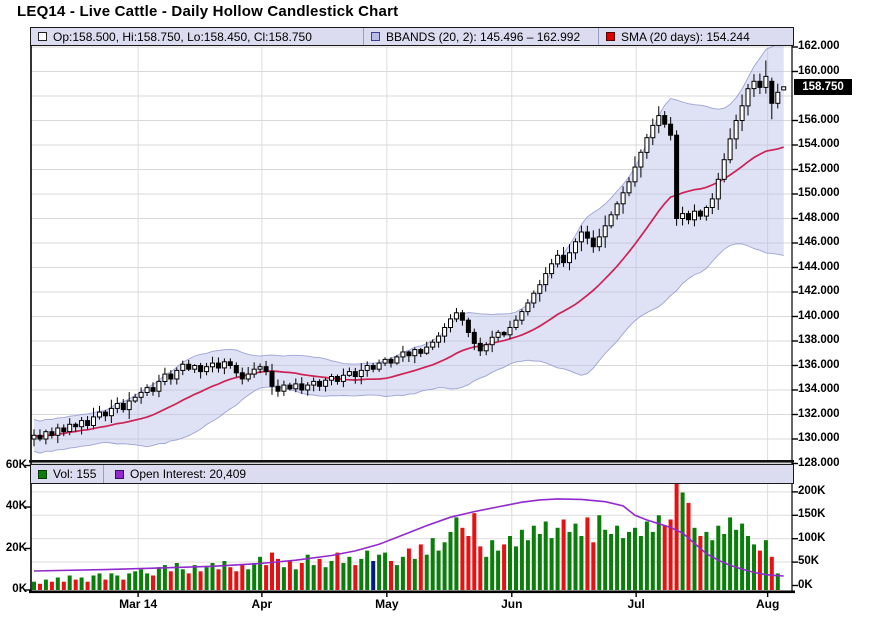  I want to click on open-interest-icon, so click(119, 474).